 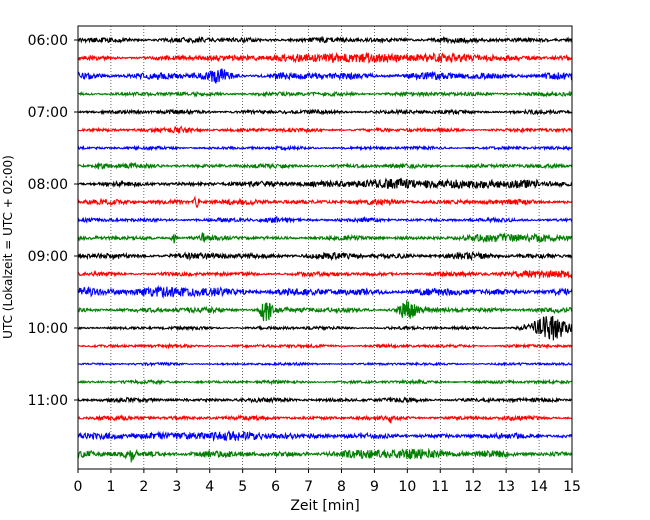 What do you see at coordinates (8, 247) in the screenshot?
I see `y-axis-label: UTC (Lokalzeit = UTC + 02:00)` at bounding box center [8, 247].